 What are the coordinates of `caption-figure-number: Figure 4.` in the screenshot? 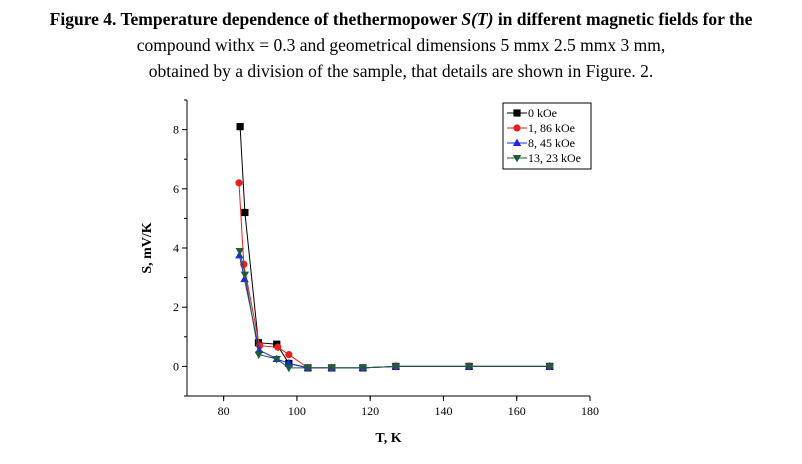 It's located at (85, 19).